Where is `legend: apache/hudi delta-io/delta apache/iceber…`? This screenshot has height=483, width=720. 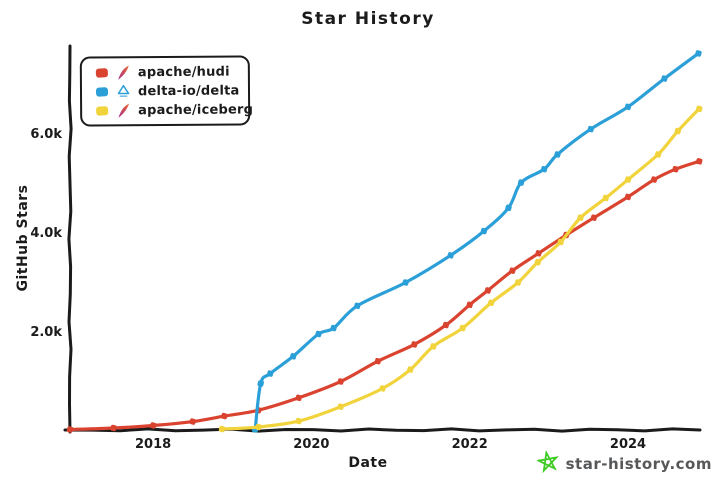 legend: apache/hudi delta-io/delta apache/iceber… is located at coordinates (166, 91).